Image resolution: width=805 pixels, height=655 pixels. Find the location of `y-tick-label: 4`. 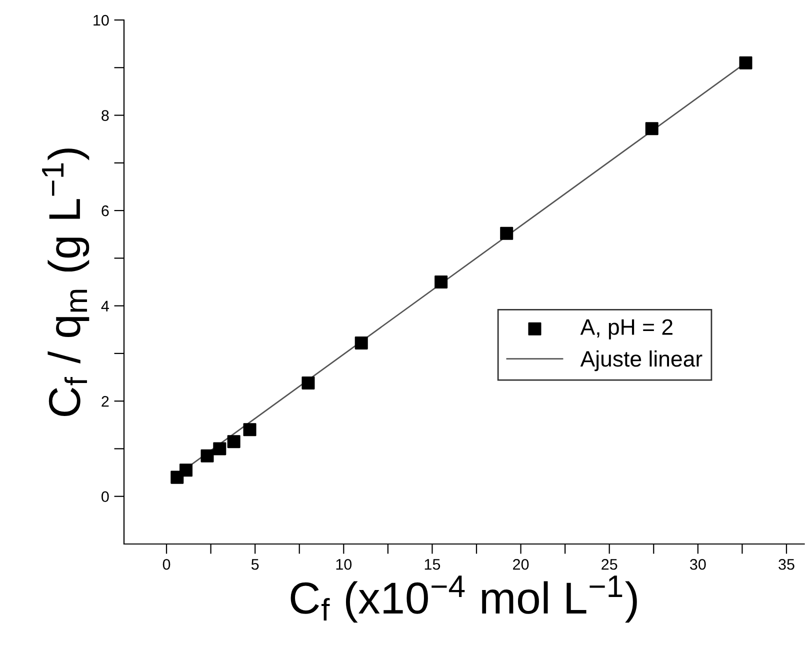

y-tick-label: 4 is located at coordinates (105, 306).